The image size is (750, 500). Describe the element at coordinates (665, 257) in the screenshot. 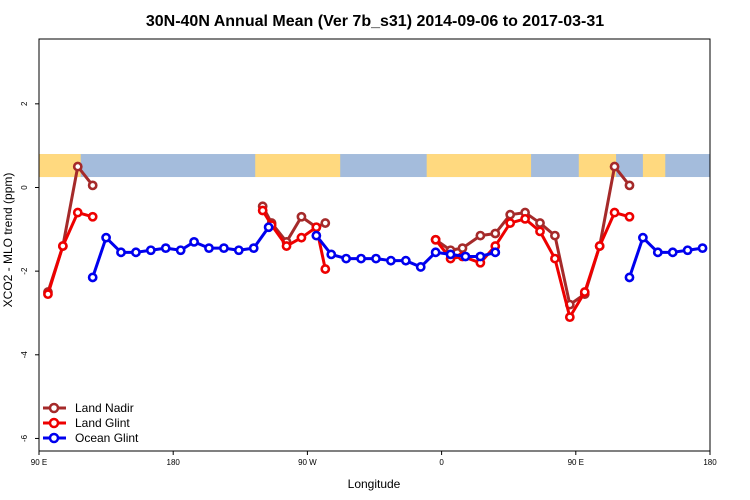

I see `series-line-ocean-glint` at that location.